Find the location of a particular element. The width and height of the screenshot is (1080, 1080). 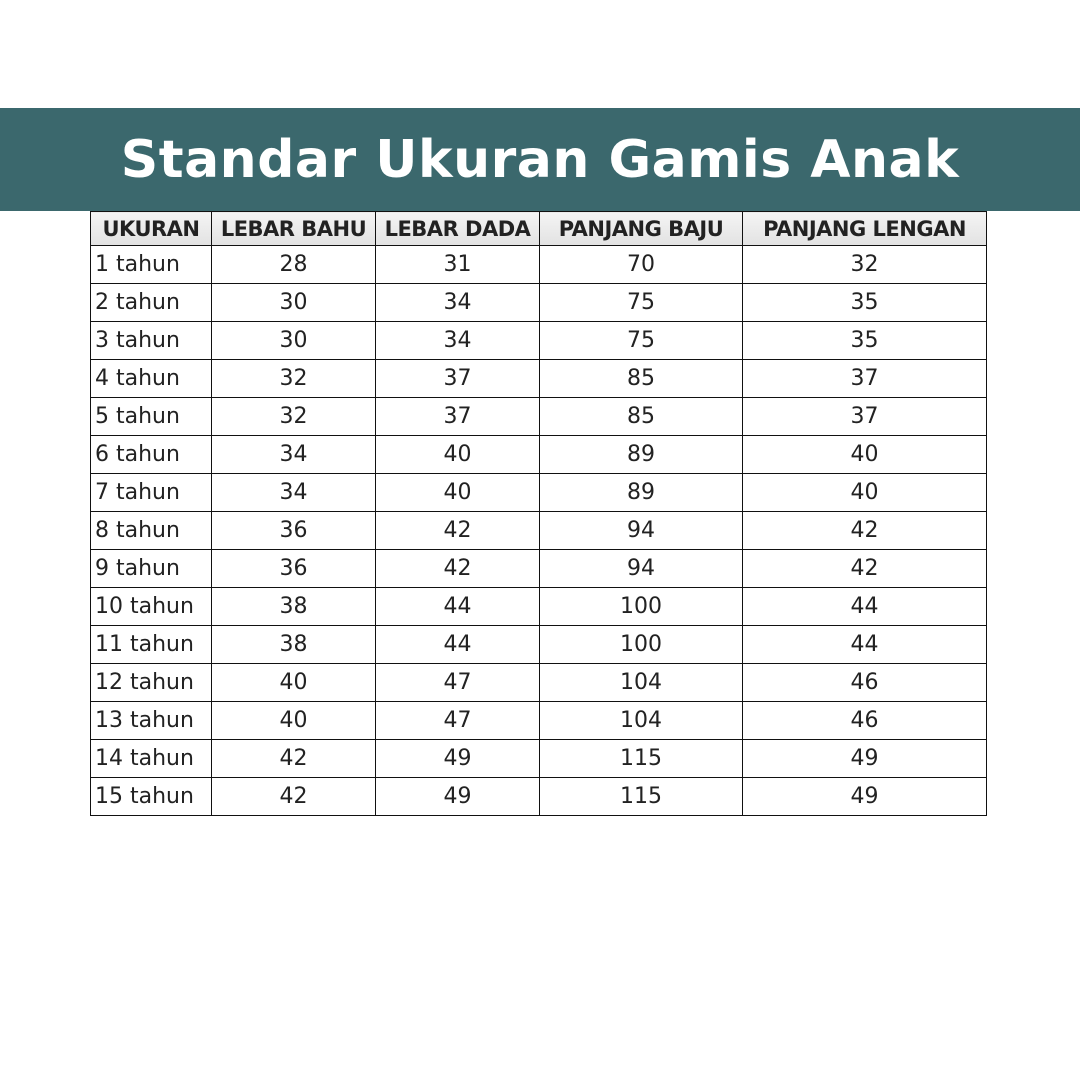

table-row: 11 tahun 38 44 100 44 is located at coordinates (538, 644).